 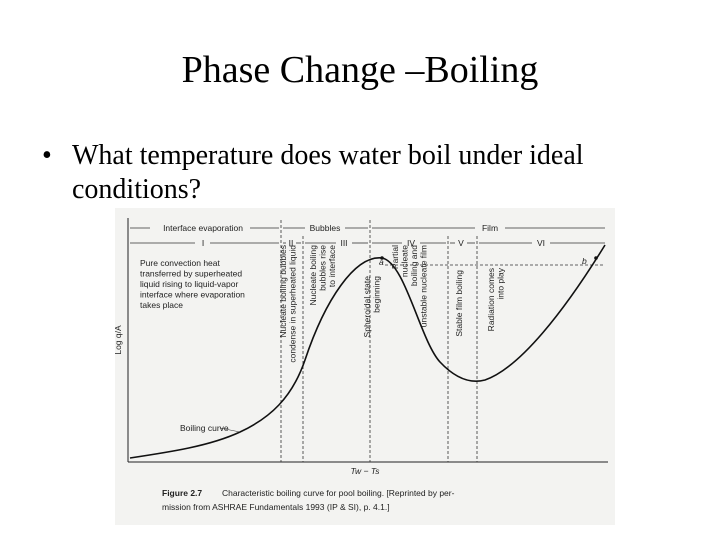 I want to click on curve-label: Boiling curve, so click(x=204, y=428).